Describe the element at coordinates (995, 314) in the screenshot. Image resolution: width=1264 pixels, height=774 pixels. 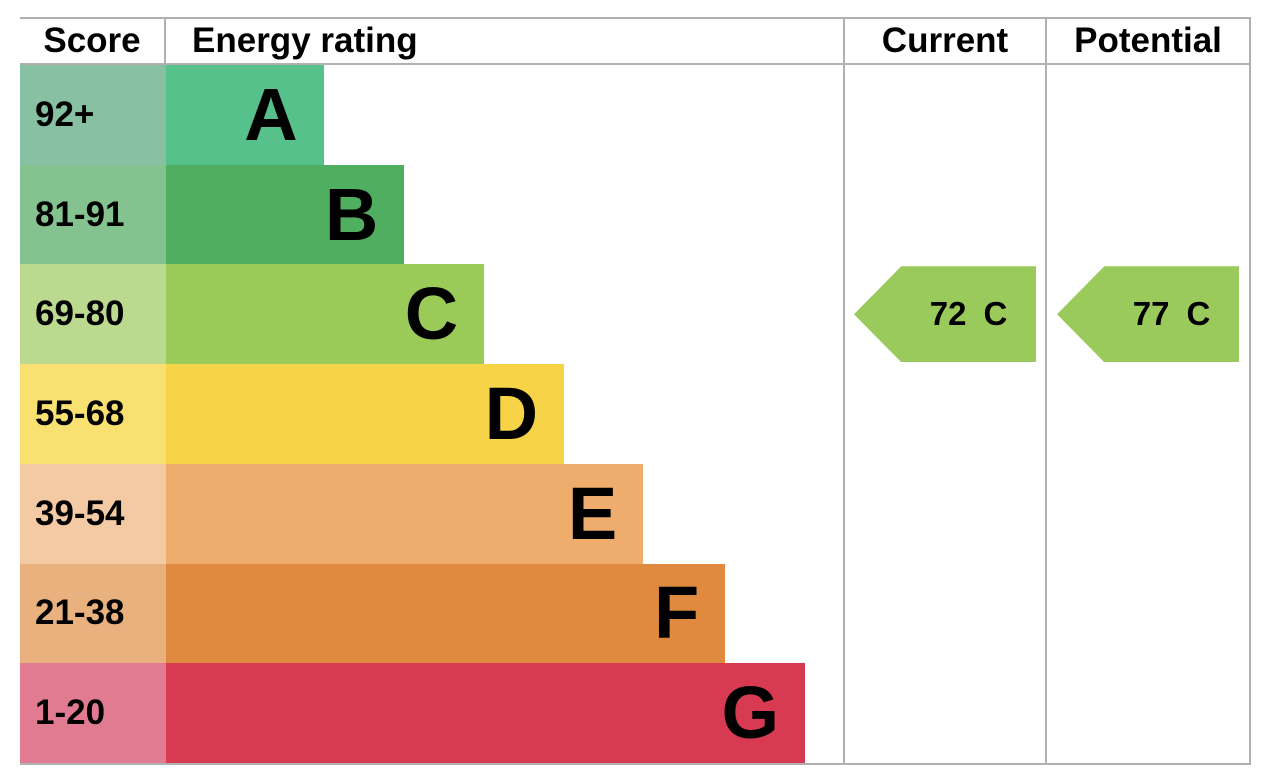
I see `current-rating-band: C` at that location.